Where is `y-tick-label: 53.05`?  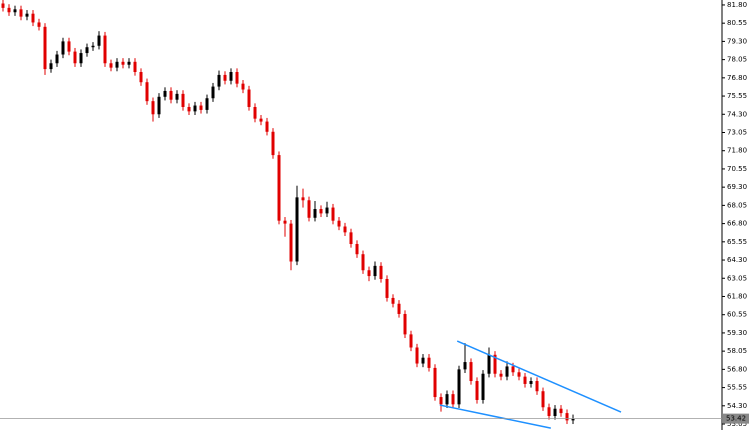 y-tick-label: 53.05 is located at coordinates (737, 424).